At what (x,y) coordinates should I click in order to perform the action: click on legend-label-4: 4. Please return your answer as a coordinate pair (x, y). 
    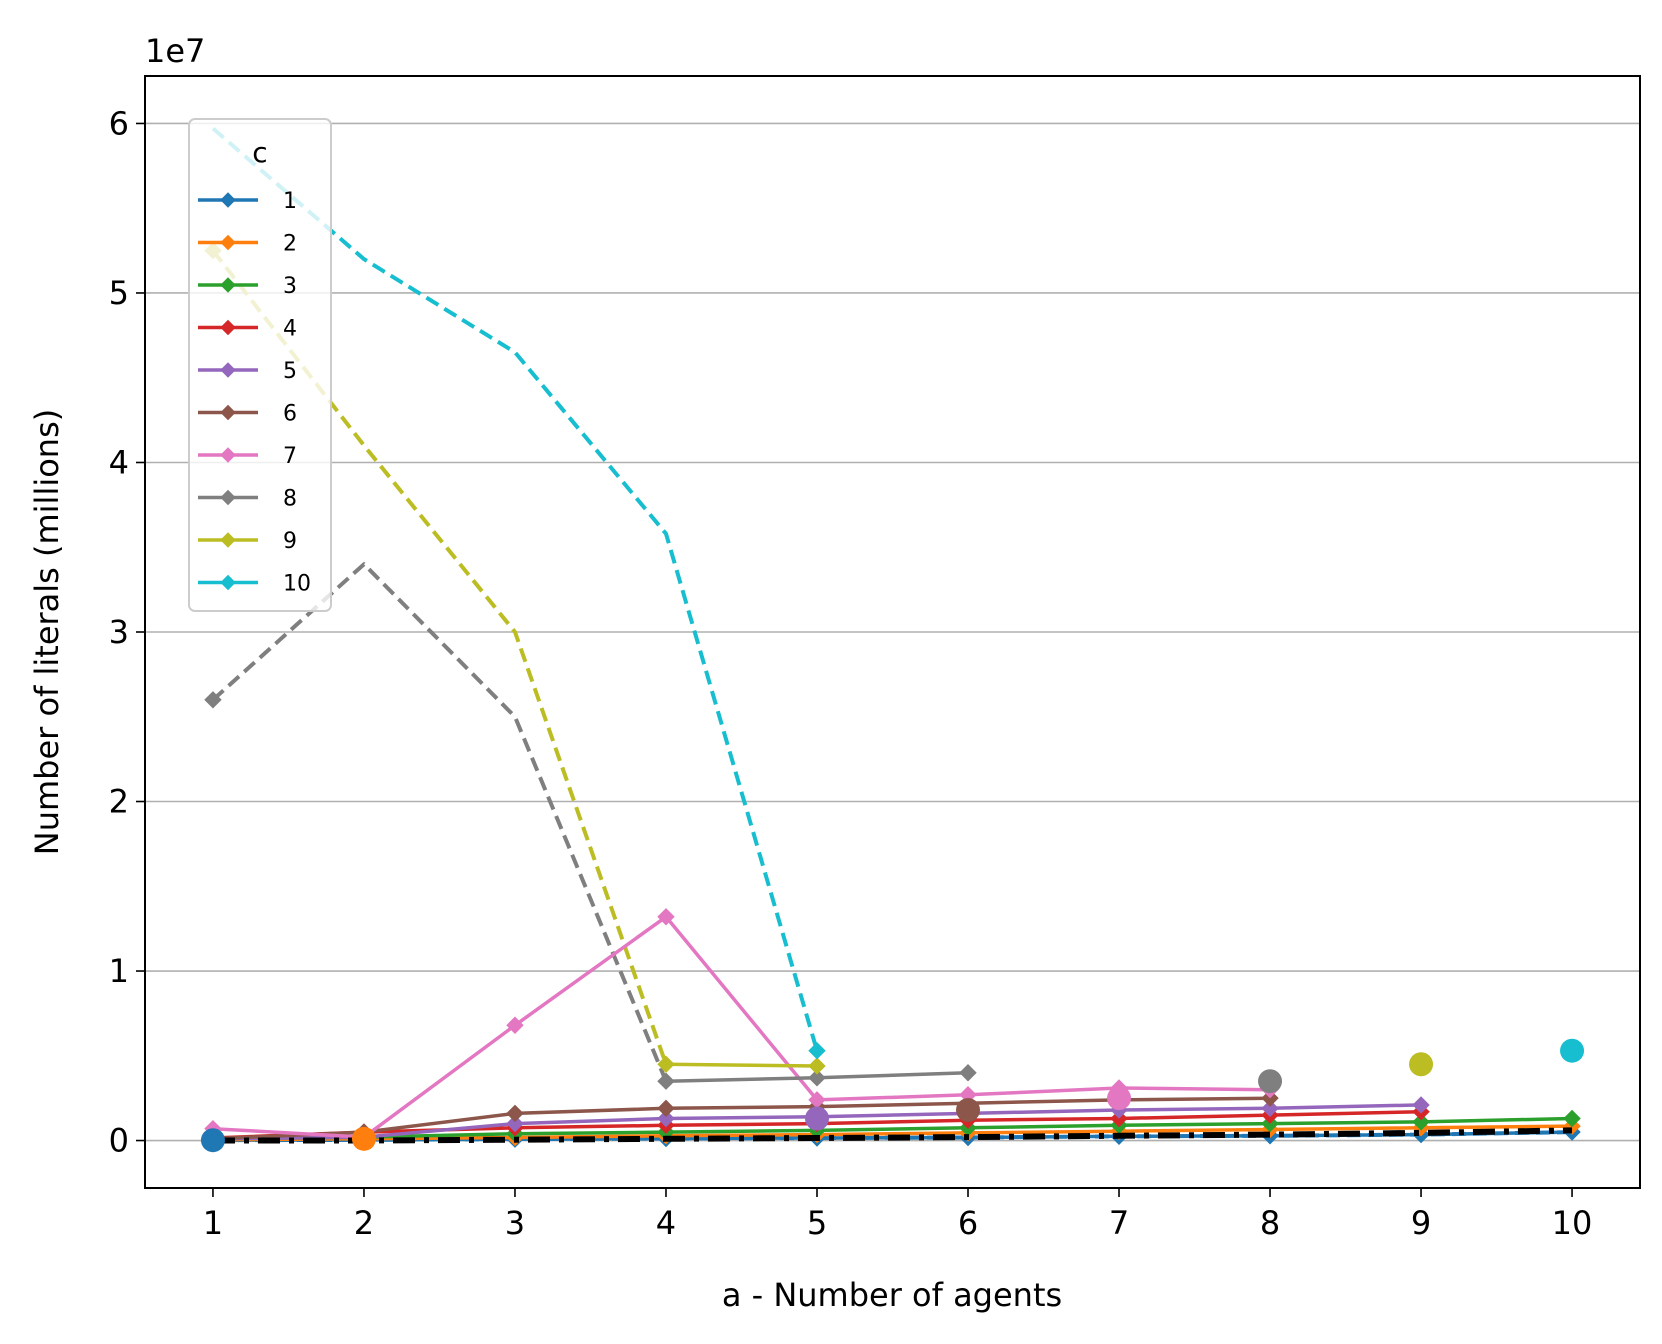
    Looking at the image, I should click on (290, 329).